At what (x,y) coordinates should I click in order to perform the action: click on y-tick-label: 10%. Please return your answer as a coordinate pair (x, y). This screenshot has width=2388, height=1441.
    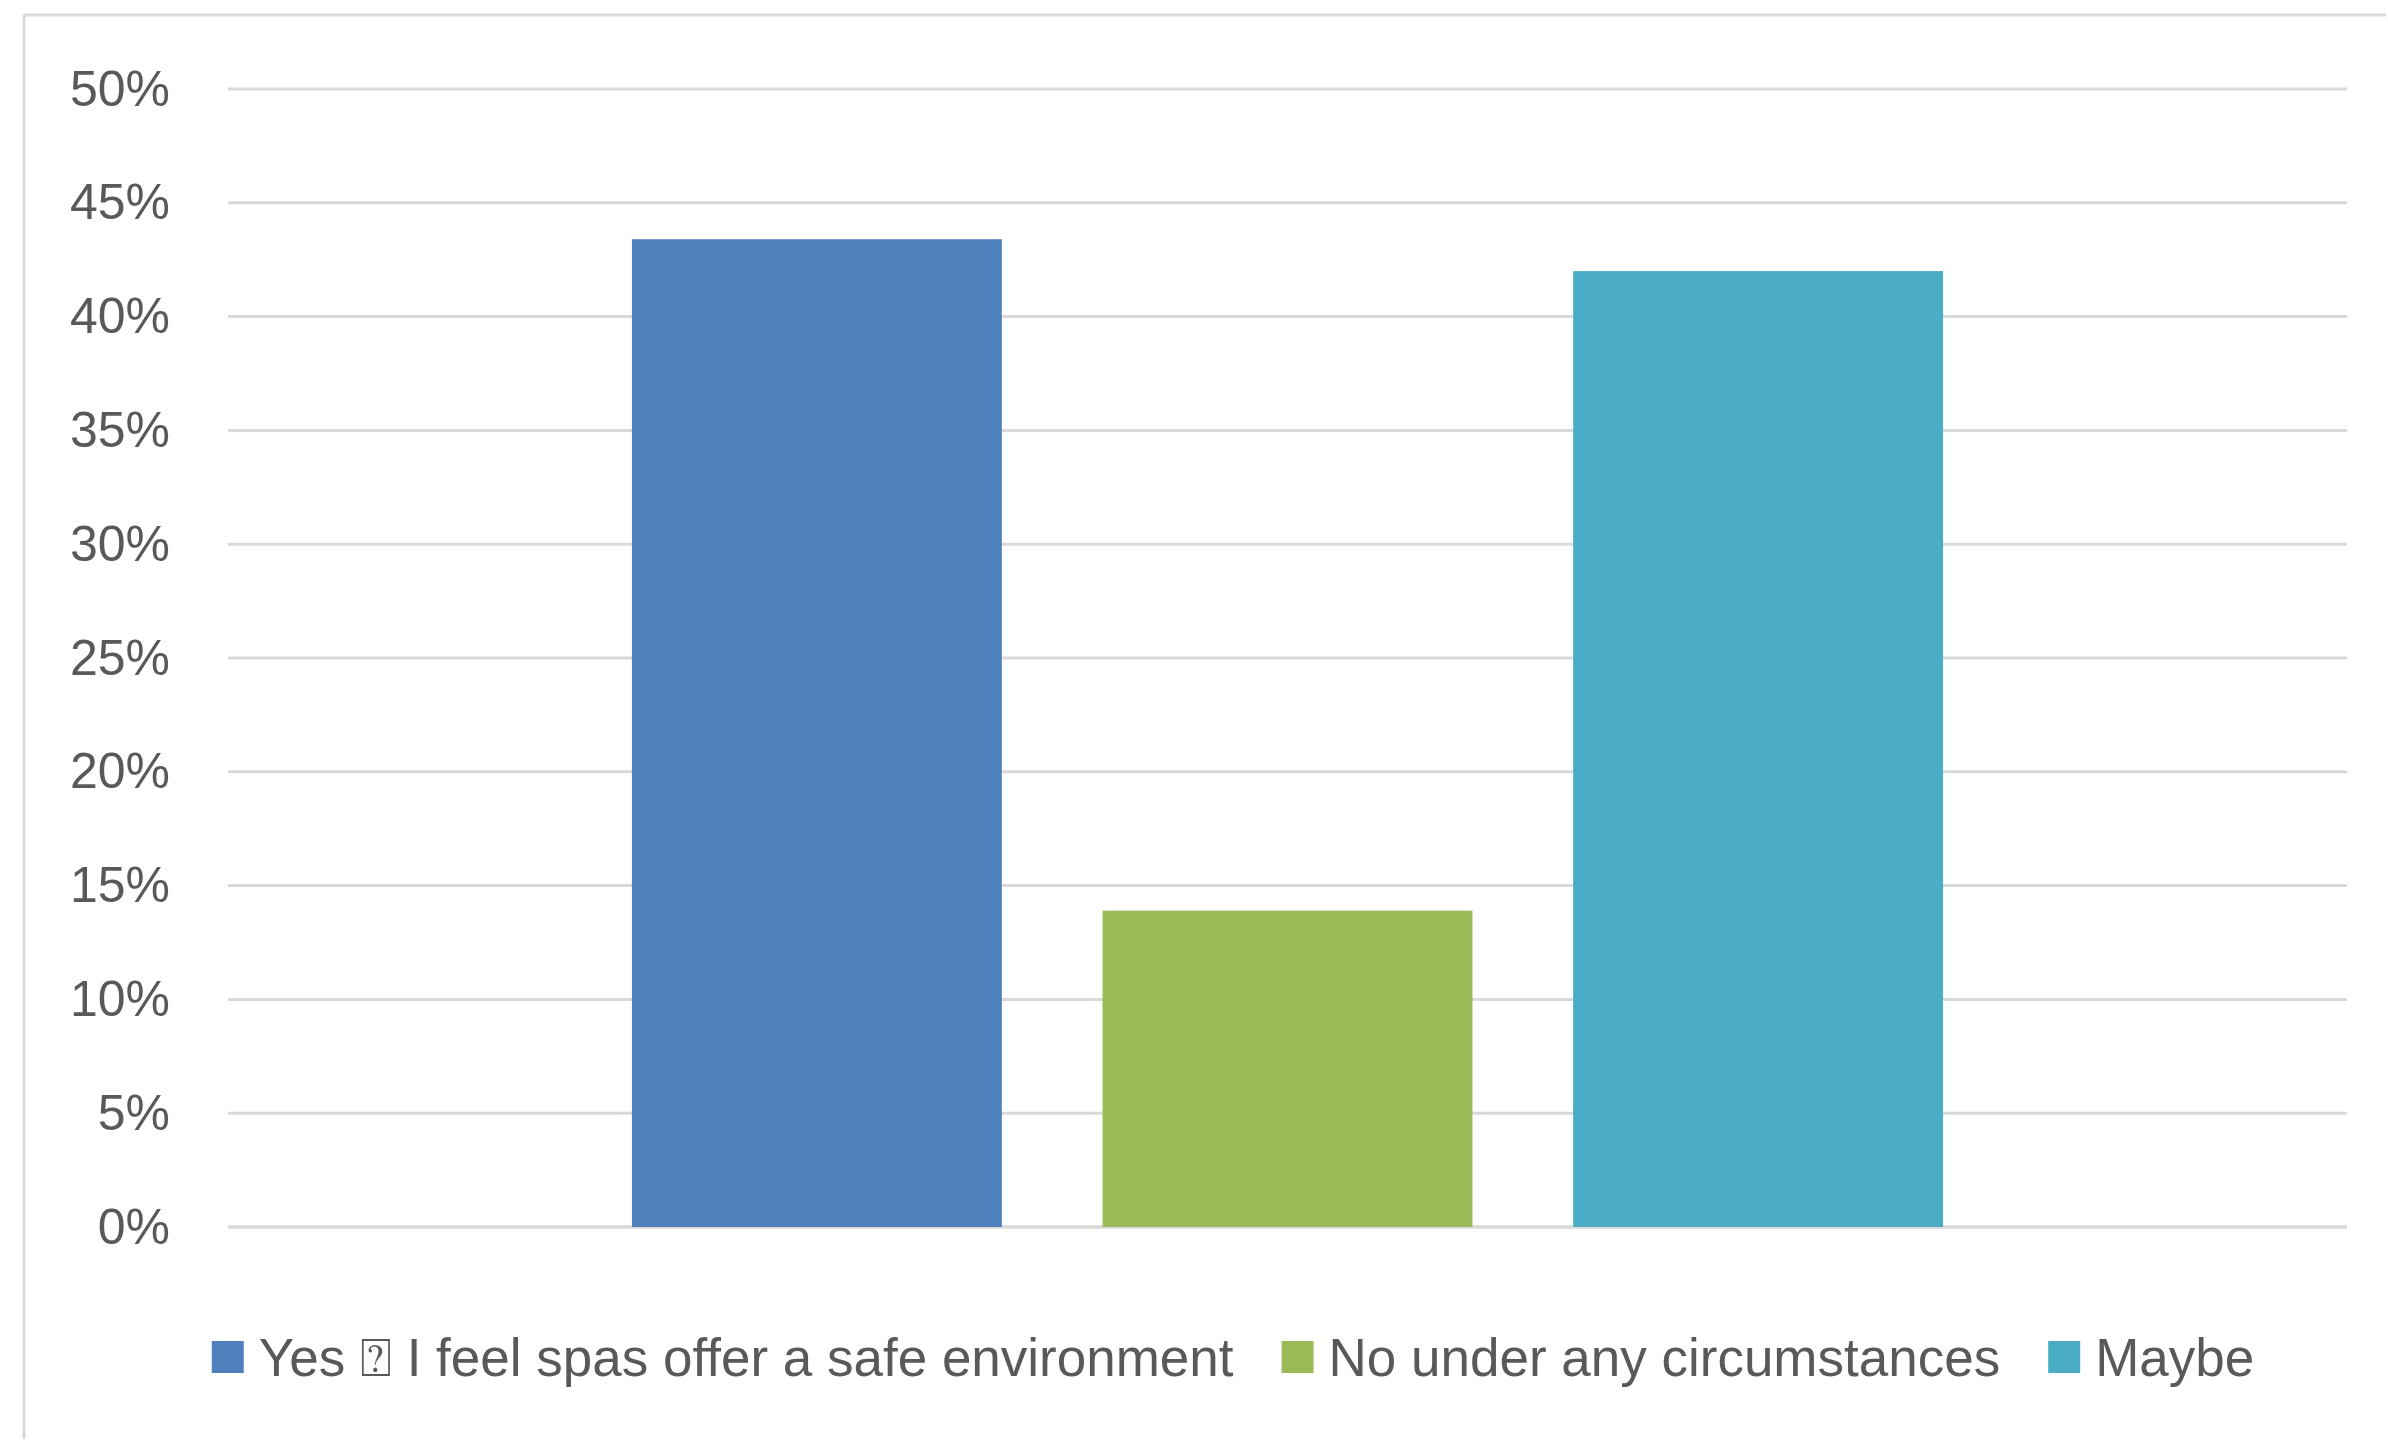
    Looking at the image, I should click on (119, 998).